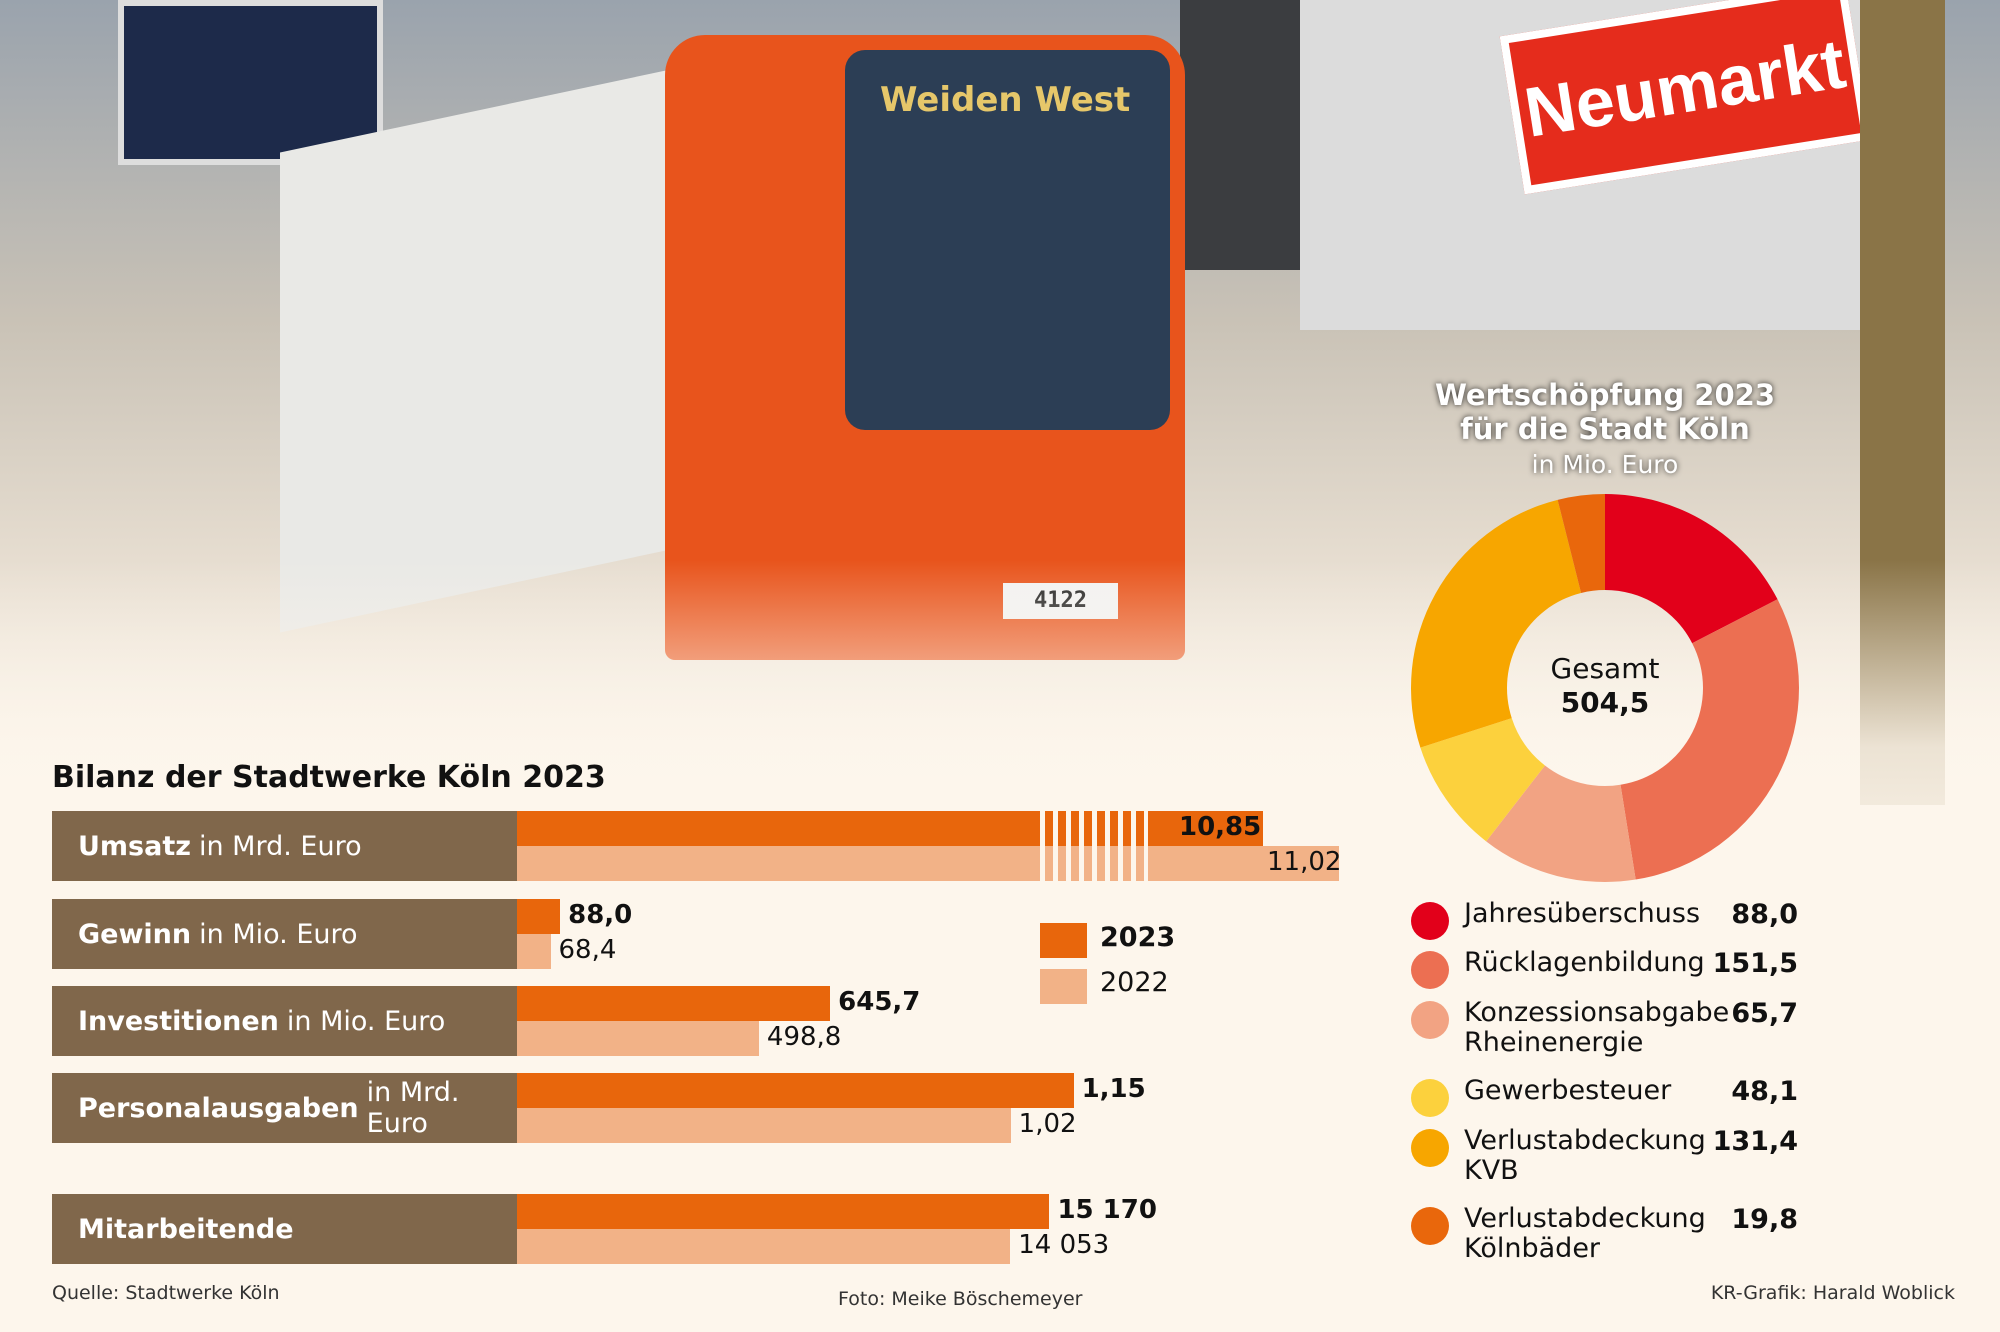  What do you see at coordinates (186, 1229) in the screenshot?
I see `row-name: Mitarbeitende` at bounding box center [186, 1229].